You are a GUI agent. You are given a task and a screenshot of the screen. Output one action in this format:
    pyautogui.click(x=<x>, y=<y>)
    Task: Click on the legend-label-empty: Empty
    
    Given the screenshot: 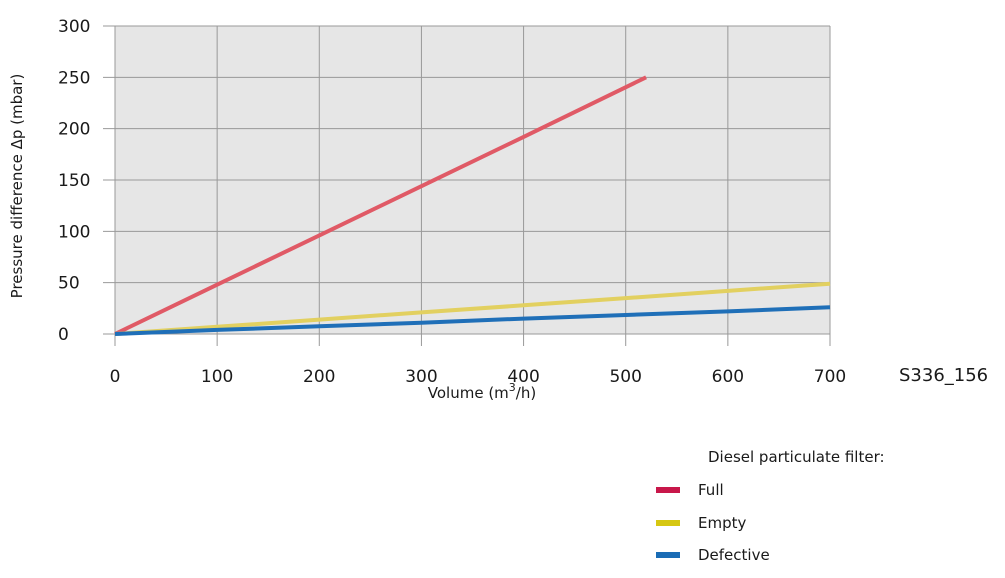 What is the action you would take?
    pyautogui.click(x=722, y=523)
    